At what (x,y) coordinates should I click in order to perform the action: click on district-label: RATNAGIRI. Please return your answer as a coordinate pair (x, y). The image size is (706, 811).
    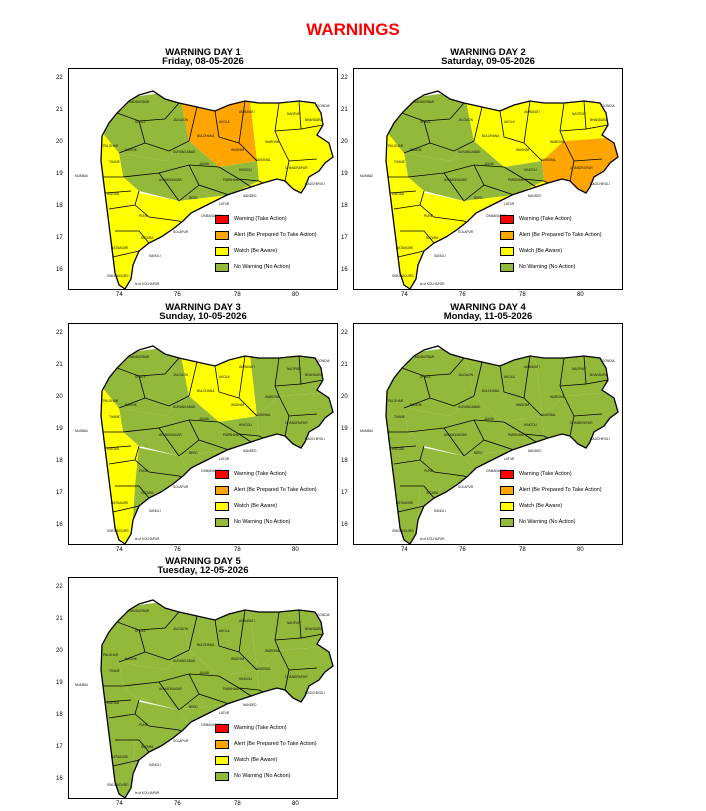
    Looking at the image, I should click on (404, 503).